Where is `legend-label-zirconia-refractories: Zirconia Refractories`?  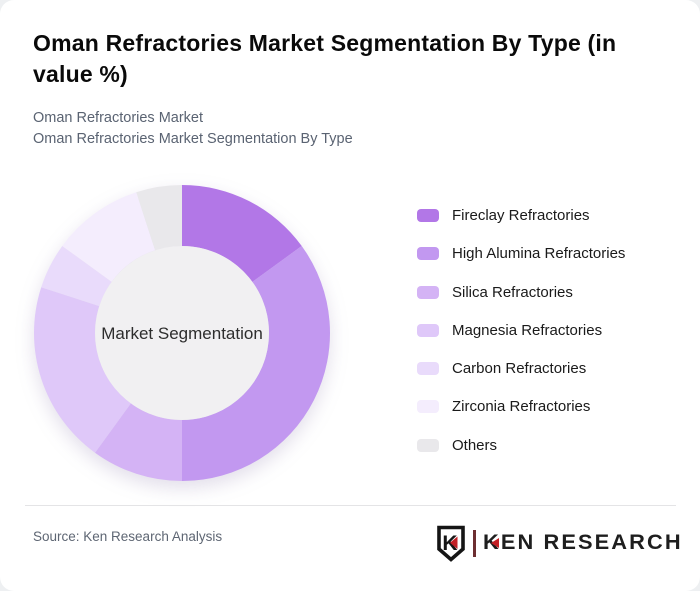 legend-label-zirconia-refractories: Zirconia Refractories is located at coordinates (521, 407).